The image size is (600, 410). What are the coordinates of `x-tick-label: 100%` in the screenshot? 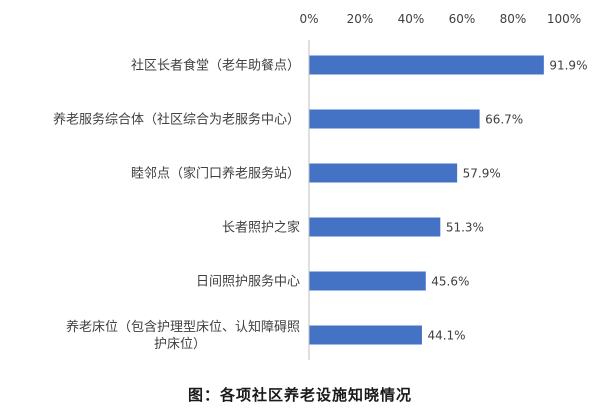 It's located at (564, 19).